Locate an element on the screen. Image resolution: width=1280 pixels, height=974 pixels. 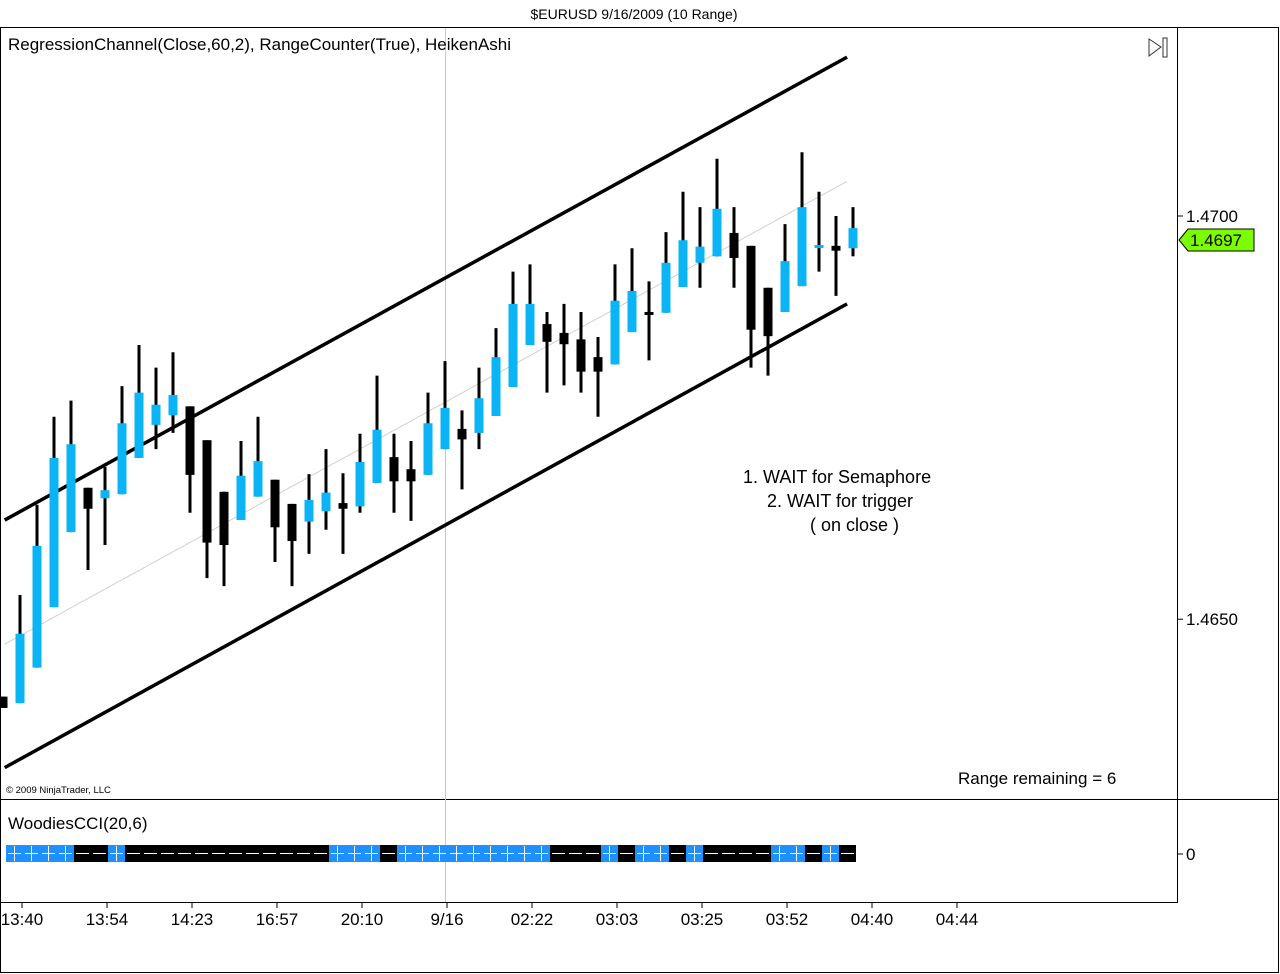
time-tick-label: 03:25 is located at coordinates (702, 919).